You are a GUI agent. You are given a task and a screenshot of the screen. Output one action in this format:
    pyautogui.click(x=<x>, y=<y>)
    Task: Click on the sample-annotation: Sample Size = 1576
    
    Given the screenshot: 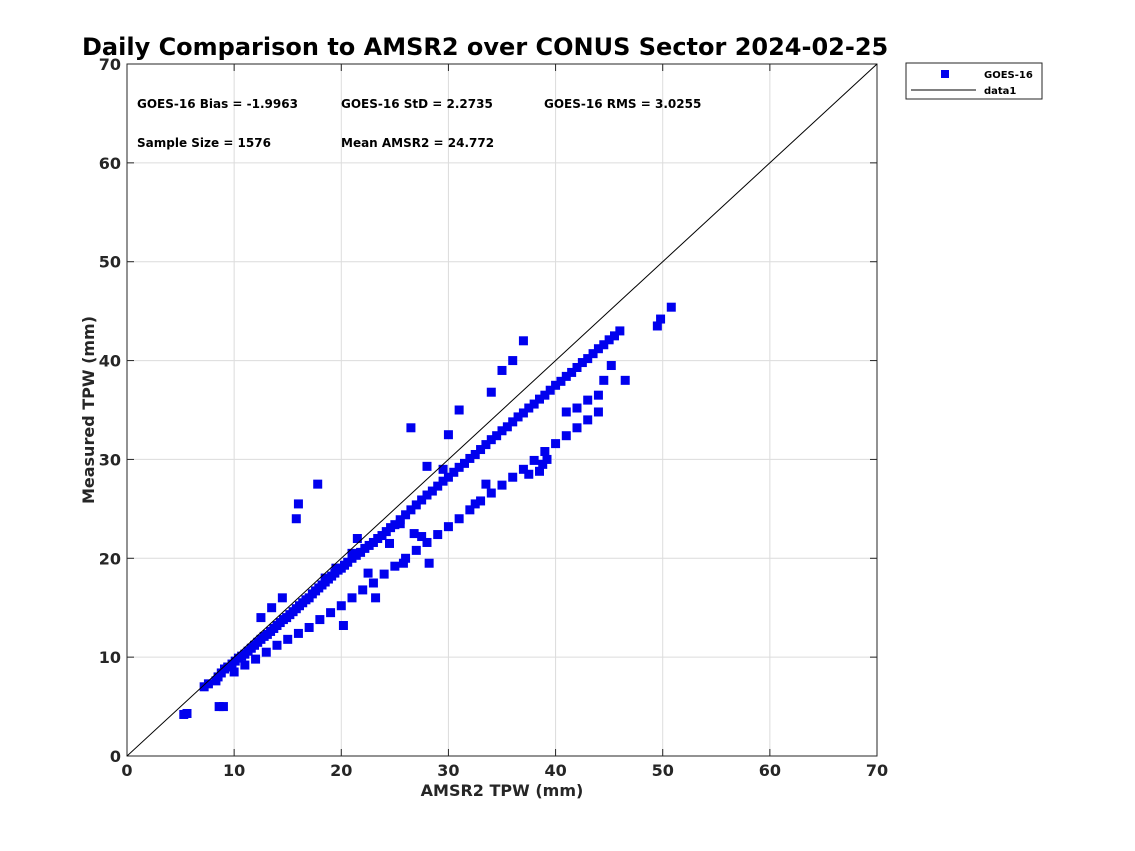 What is the action you would take?
    pyautogui.click(x=204, y=143)
    